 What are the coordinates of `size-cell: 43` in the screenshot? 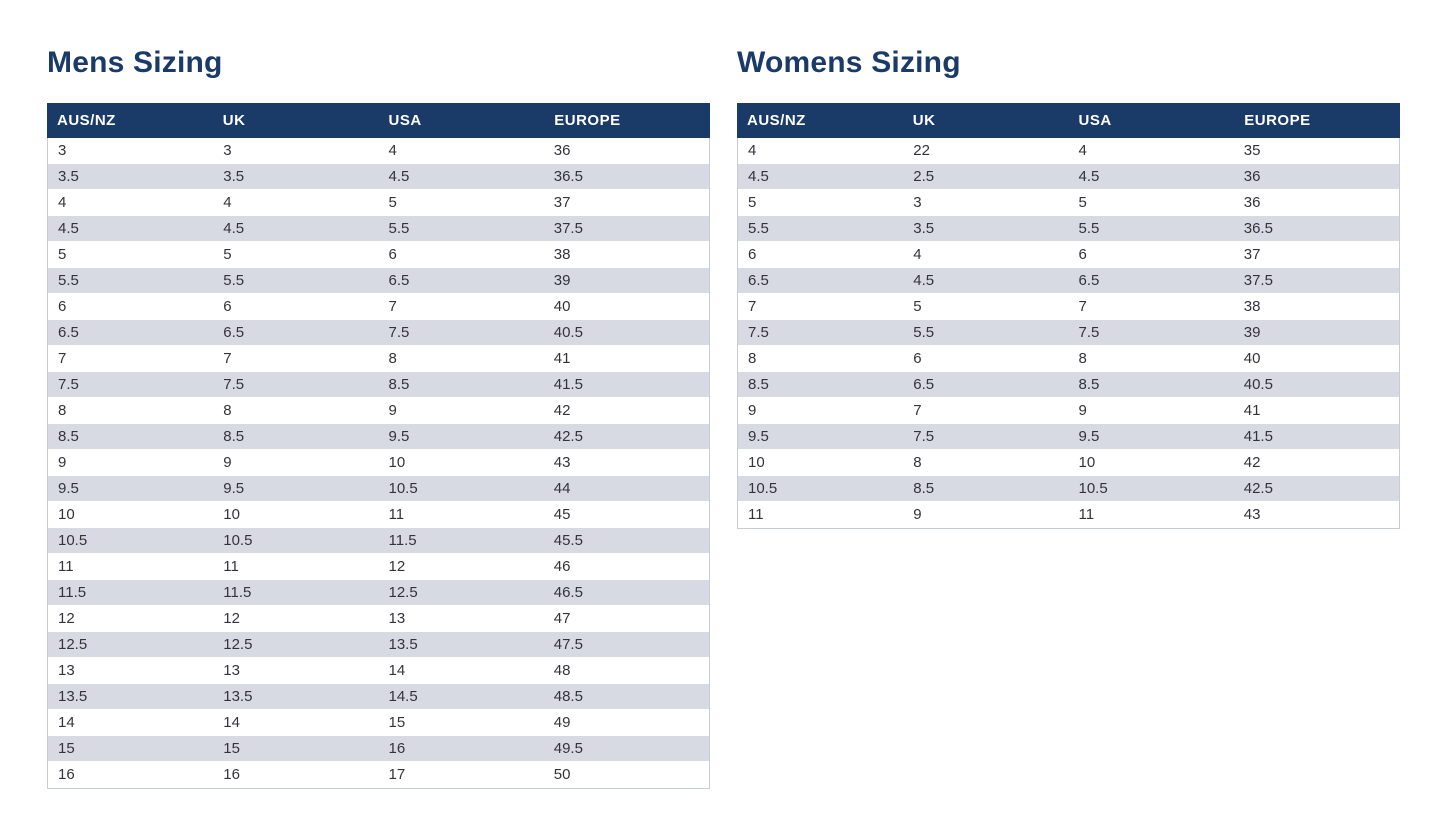 It's located at (1252, 514).